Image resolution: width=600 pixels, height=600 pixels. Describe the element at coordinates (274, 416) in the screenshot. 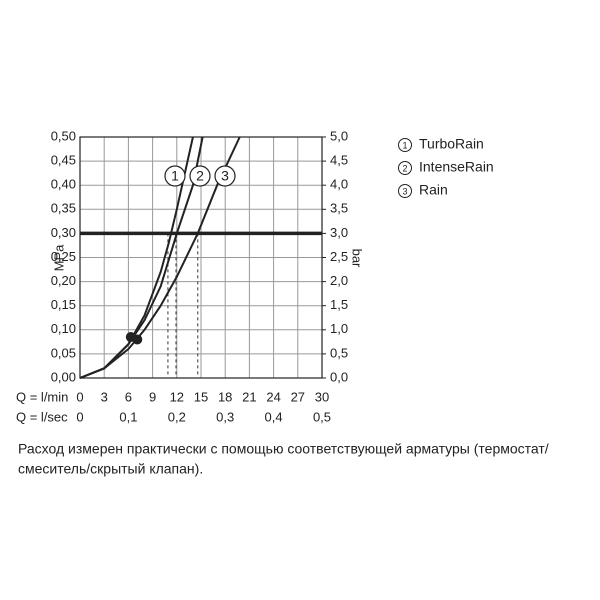

I see `x2-tick-label: 0,4` at that location.